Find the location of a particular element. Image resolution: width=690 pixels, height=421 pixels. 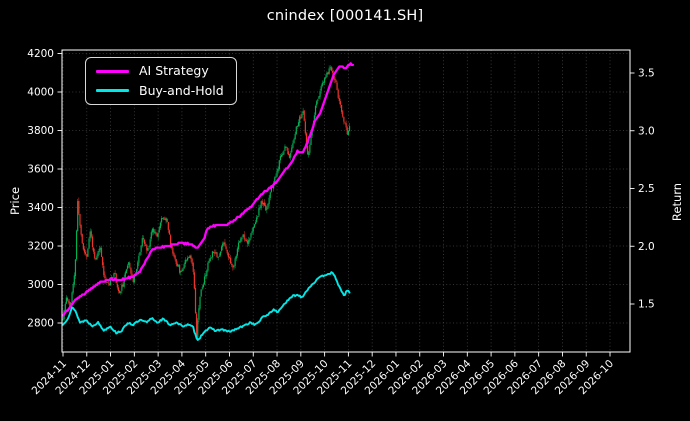

legend-item-ai-strategy: AI Strategy is located at coordinates (160, 70).